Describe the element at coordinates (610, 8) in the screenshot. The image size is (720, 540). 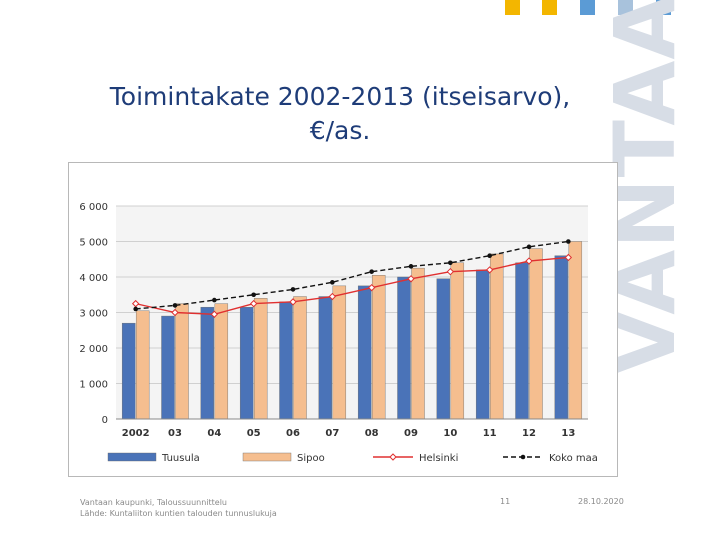
I see `brand-color-squares` at that location.